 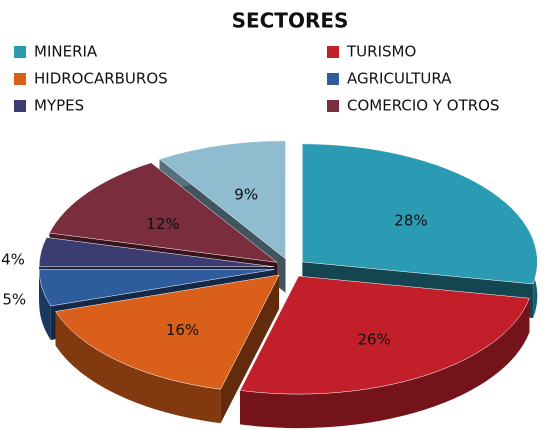 I want to click on data-label: 16%, so click(x=182, y=330).